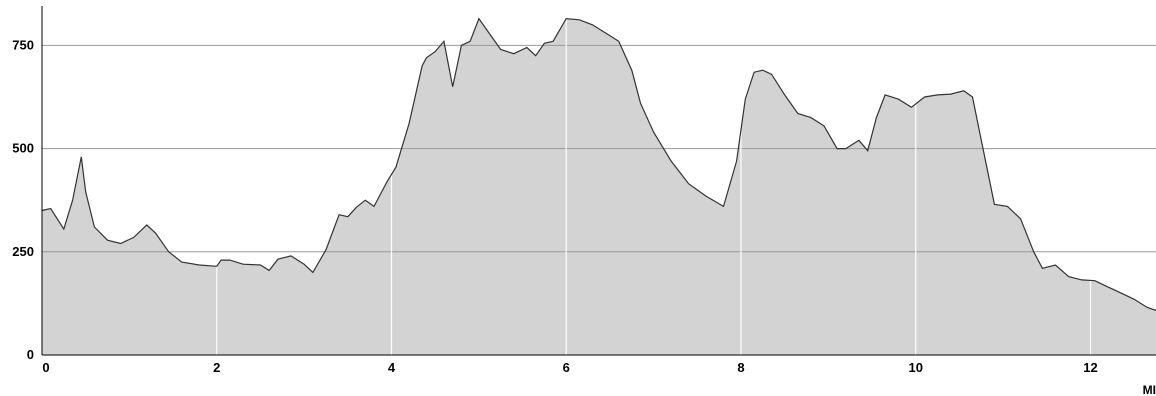  I want to click on x-tick-label-8: 8, so click(740, 367).